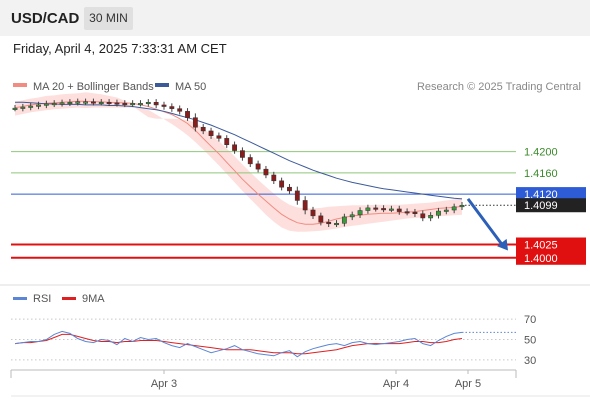 The image size is (590, 400). I want to click on level-label-2: 1.4120, so click(541, 195).